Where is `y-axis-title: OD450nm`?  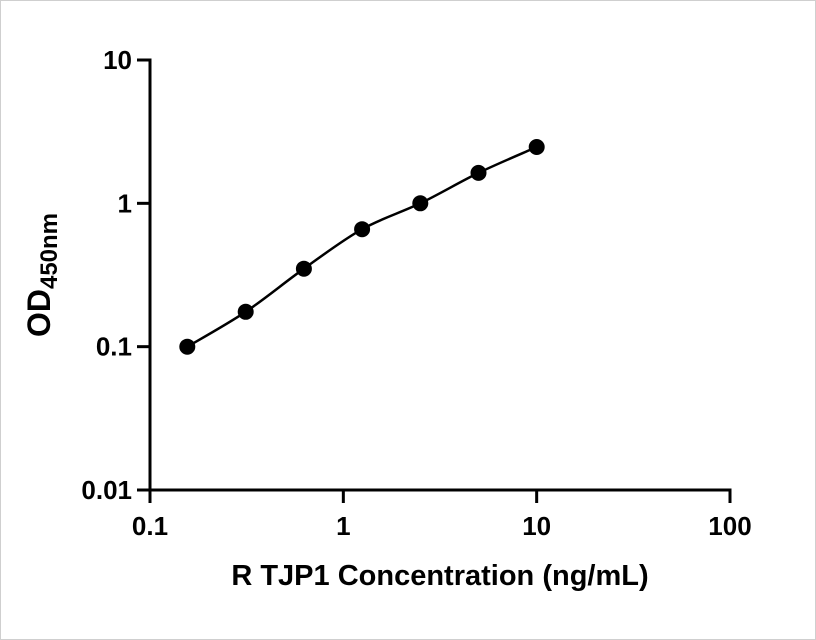
y-axis-title: OD450nm is located at coordinates (42, 275).